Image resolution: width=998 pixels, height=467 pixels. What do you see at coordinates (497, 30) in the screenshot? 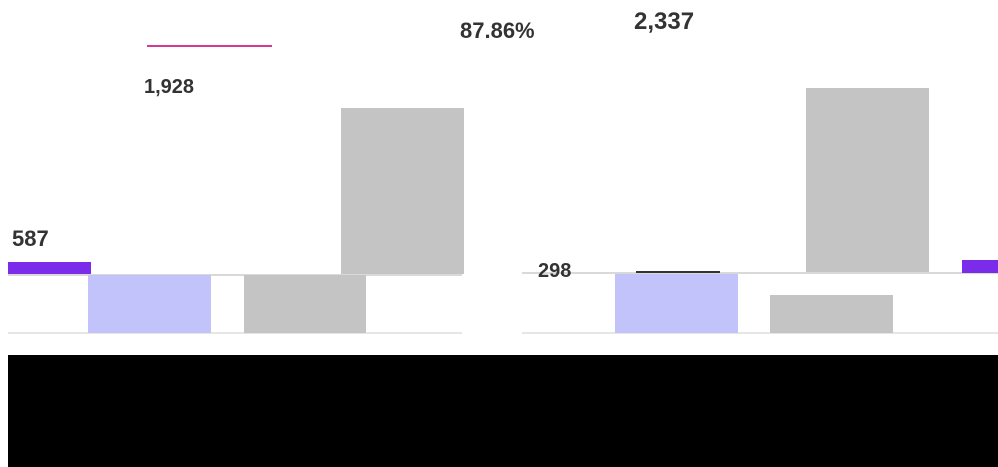
I see `value-label-percent: 87.86%` at bounding box center [497, 30].